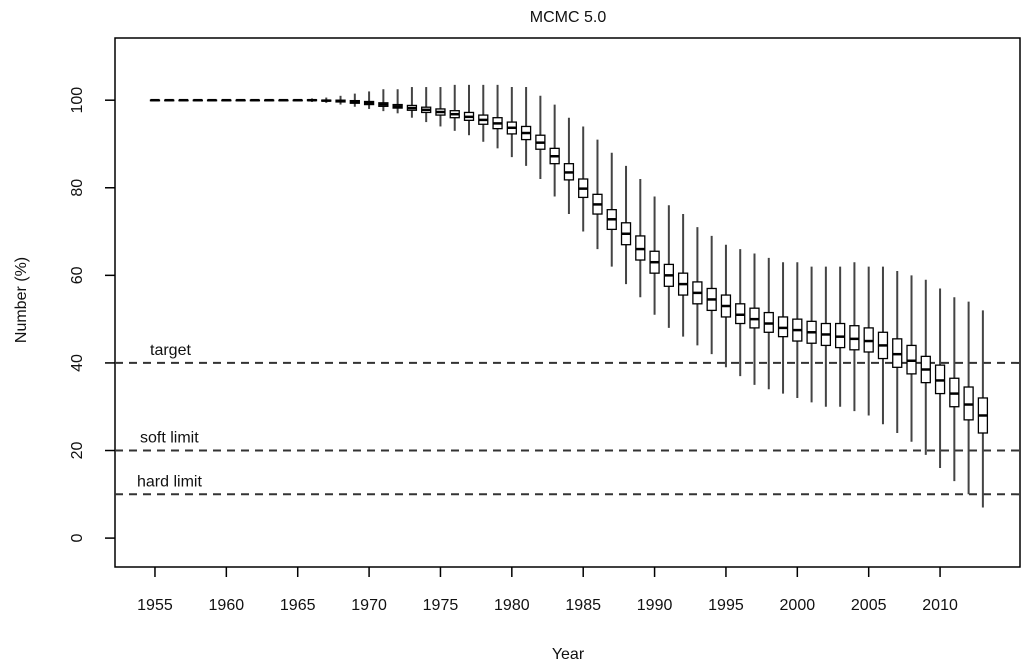  What do you see at coordinates (227, 605) in the screenshot?
I see `x-tick-label: 1960` at bounding box center [227, 605].